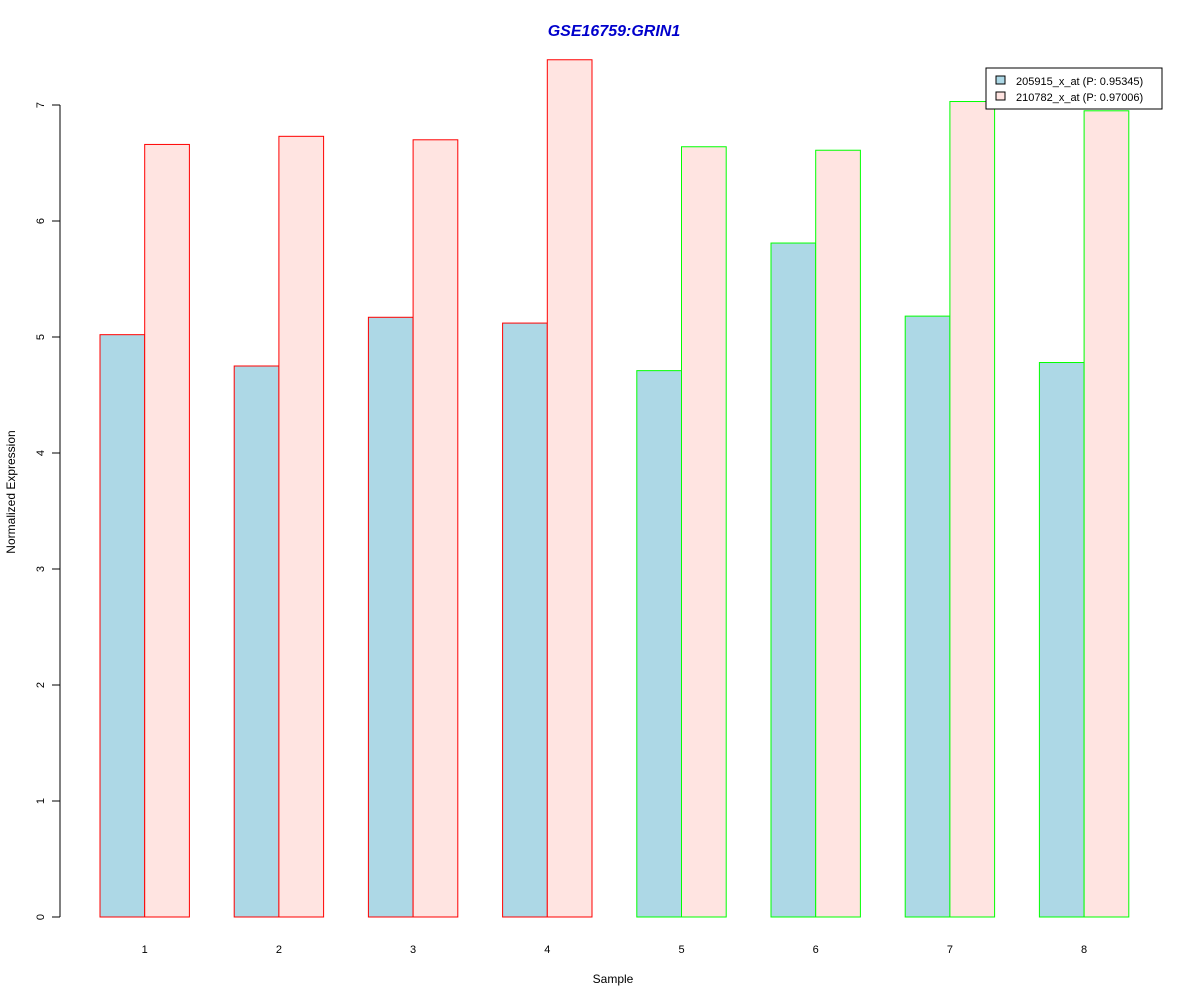 Image resolution: width=1200 pixels, height=1000 pixels. What do you see at coordinates (48, 511) in the screenshot?
I see `y-axis: 0 1 2 3 4 5 6 7` at bounding box center [48, 511].